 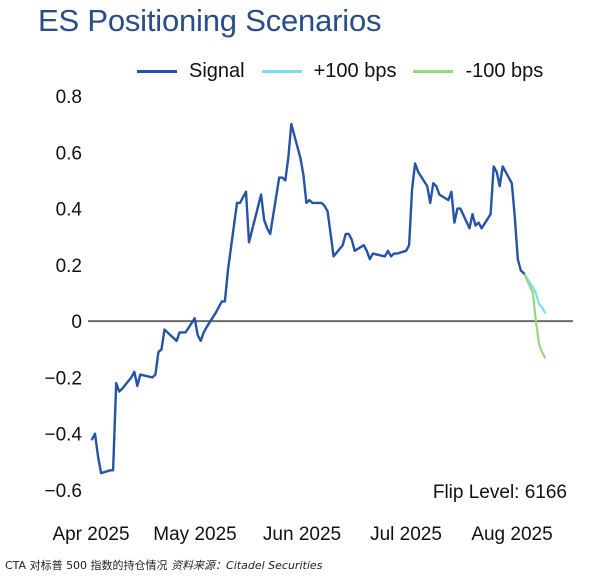 What do you see at coordinates (355, 71) in the screenshot?
I see `legend-label-plus-100-bps: +100 bps` at bounding box center [355, 71].